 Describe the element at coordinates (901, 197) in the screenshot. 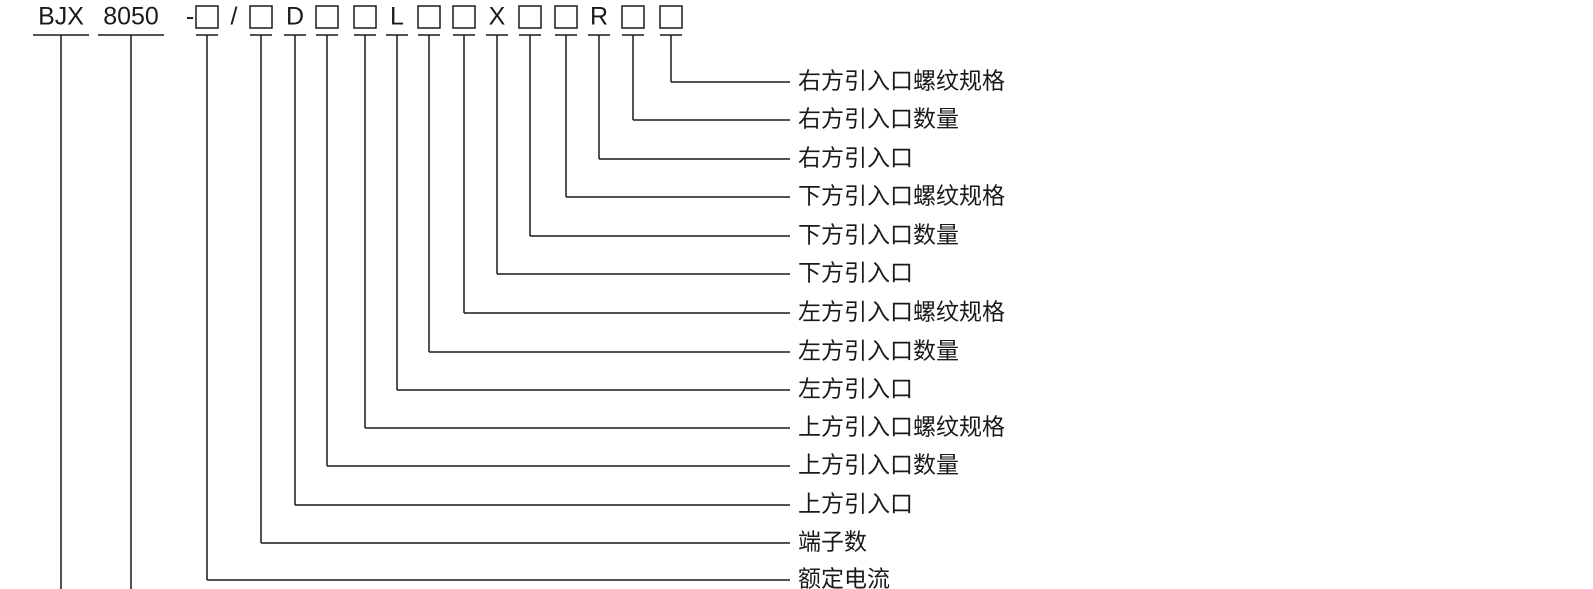

I see `field-label: 下方引入口螺纹规格` at that location.